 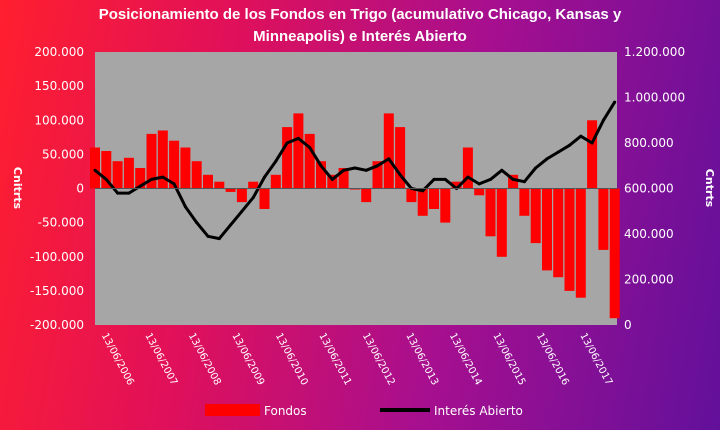 What do you see at coordinates (80, 189) in the screenshot?
I see `y-left-tick-label: 0` at bounding box center [80, 189].